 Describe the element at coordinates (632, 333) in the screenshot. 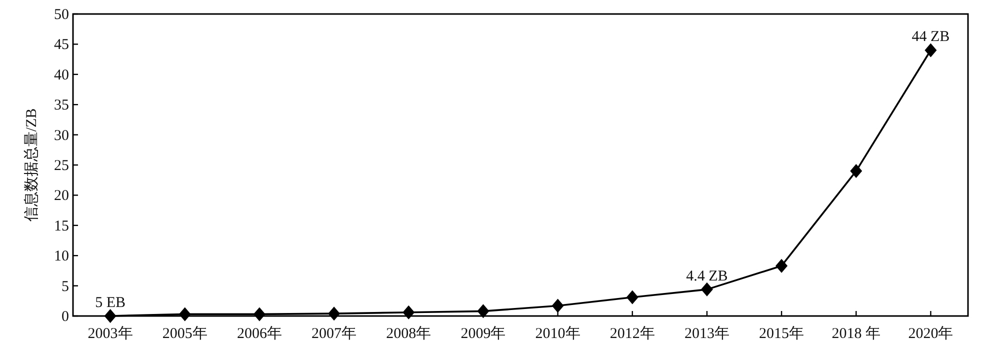

I see `x-tick-label: 2012年` at that location.